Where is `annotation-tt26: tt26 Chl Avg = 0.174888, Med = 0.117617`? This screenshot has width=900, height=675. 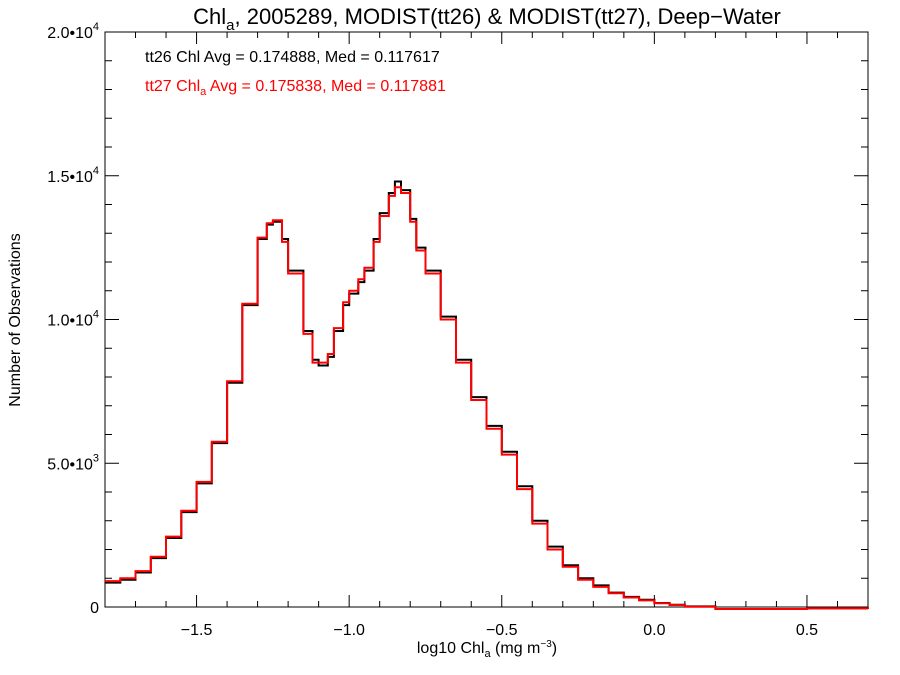
annotation-tt26: tt26 Chl Avg = 0.174888, Med = 0.117617 is located at coordinates (292, 57).